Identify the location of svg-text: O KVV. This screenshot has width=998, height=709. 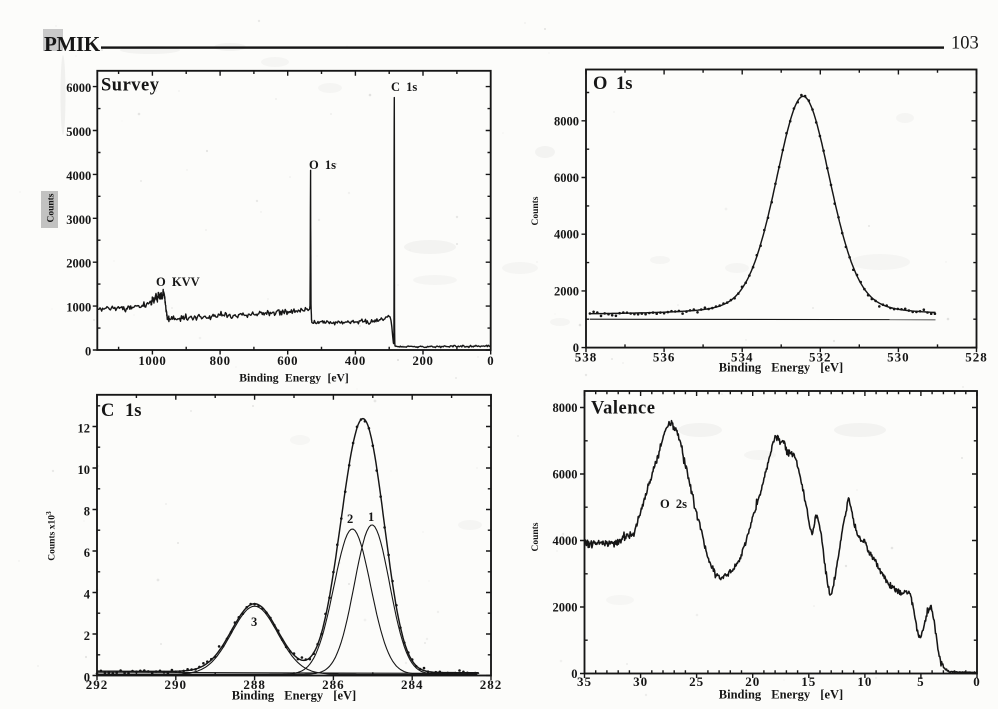
(178, 282).